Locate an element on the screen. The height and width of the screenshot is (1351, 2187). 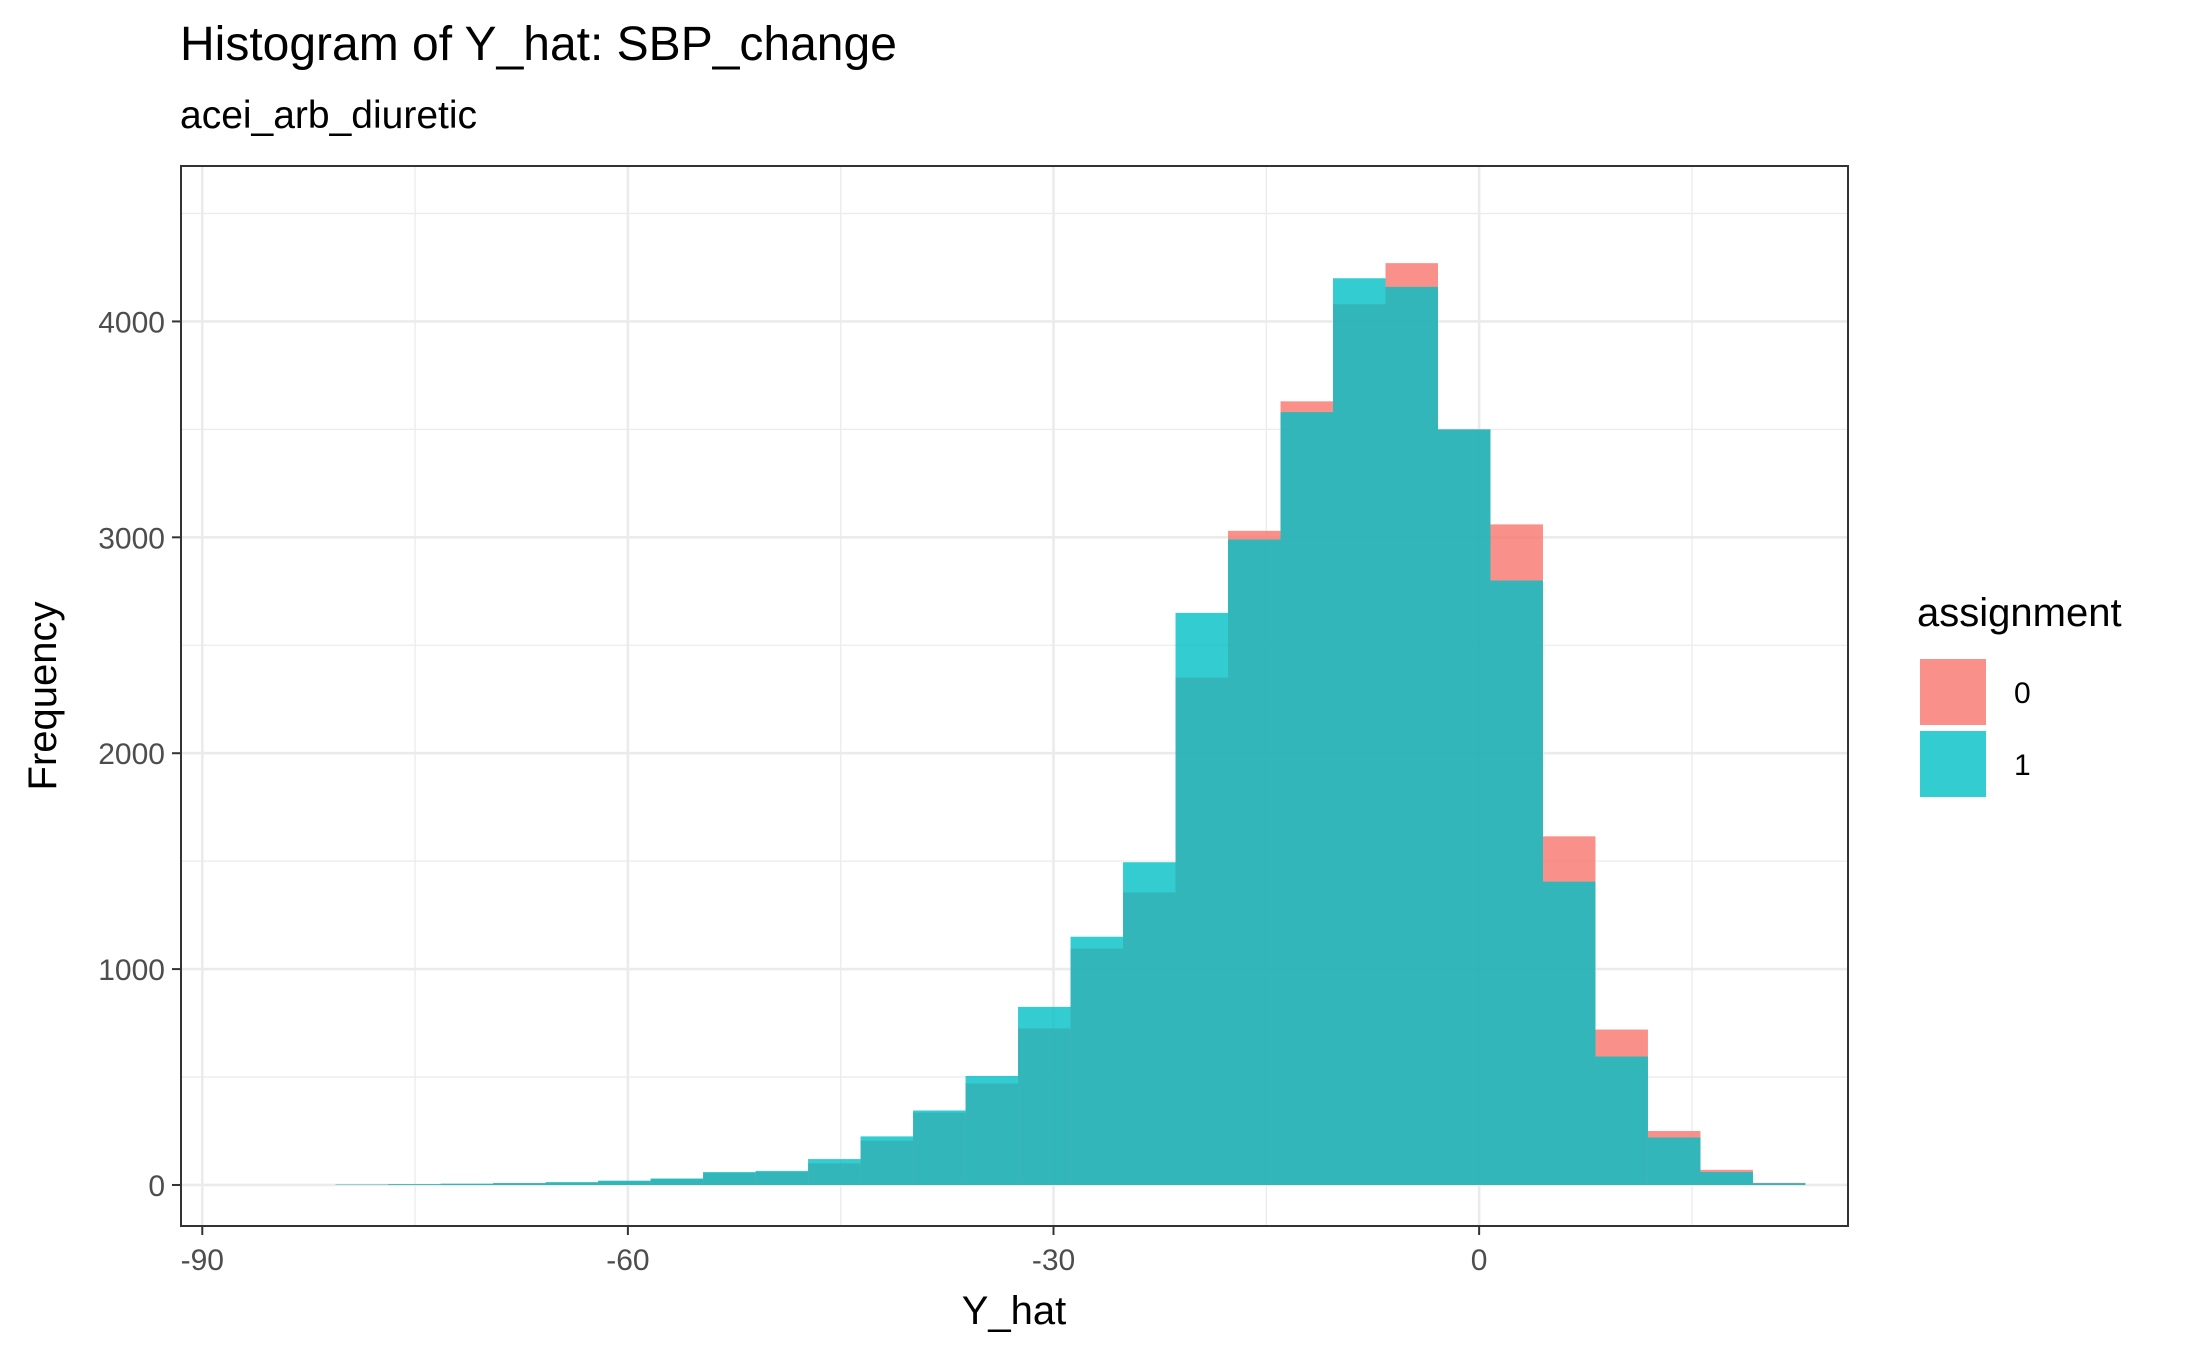
x-tick-label: -90 is located at coordinates (202, 1260).